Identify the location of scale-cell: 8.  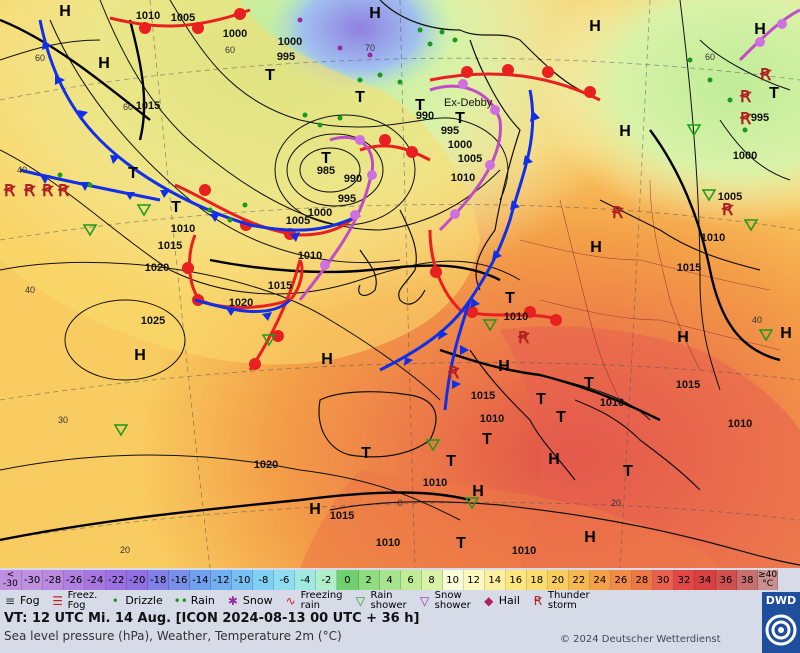
(432, 580).